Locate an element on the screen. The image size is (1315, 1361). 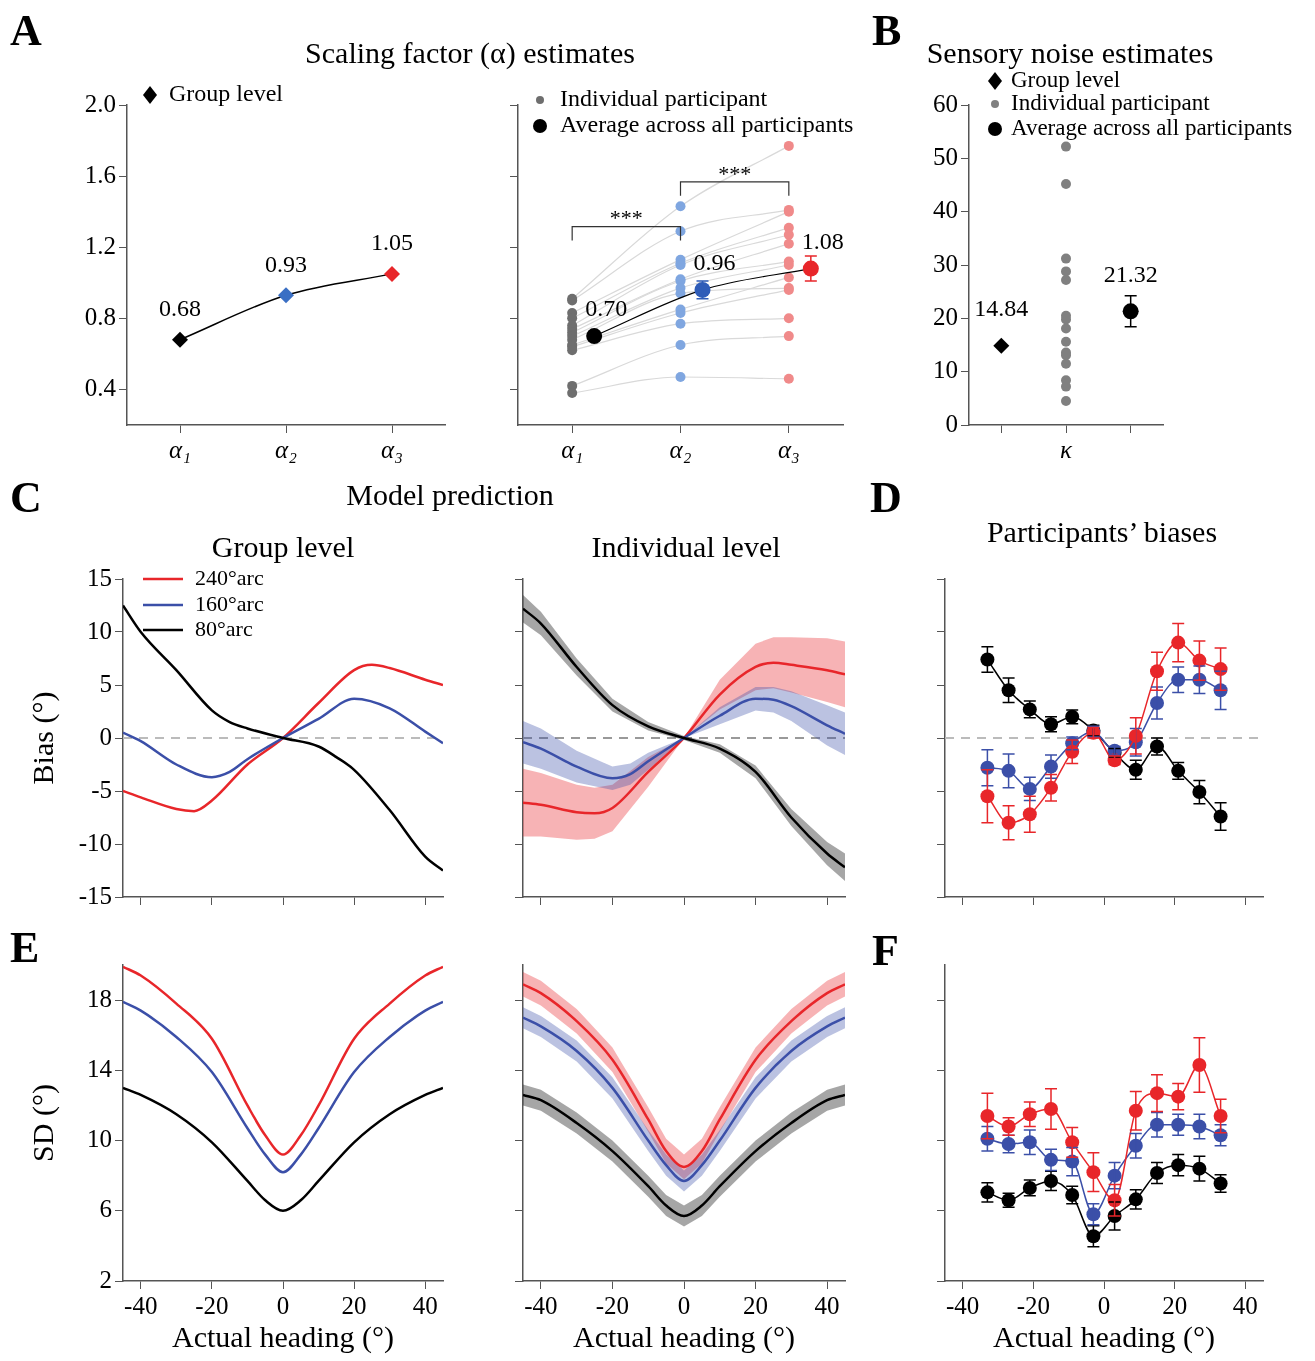
chart-title: Group level is located at coordinates (283, 547).